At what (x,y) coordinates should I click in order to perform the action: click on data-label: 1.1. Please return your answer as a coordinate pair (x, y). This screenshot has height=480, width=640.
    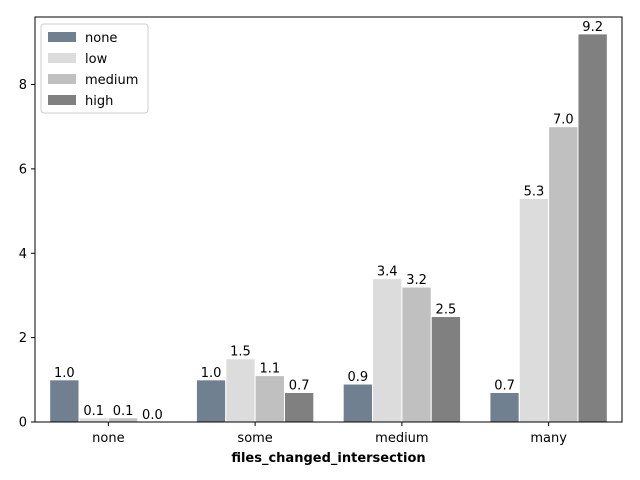
    Looking at the image, I should click on (269, 369).